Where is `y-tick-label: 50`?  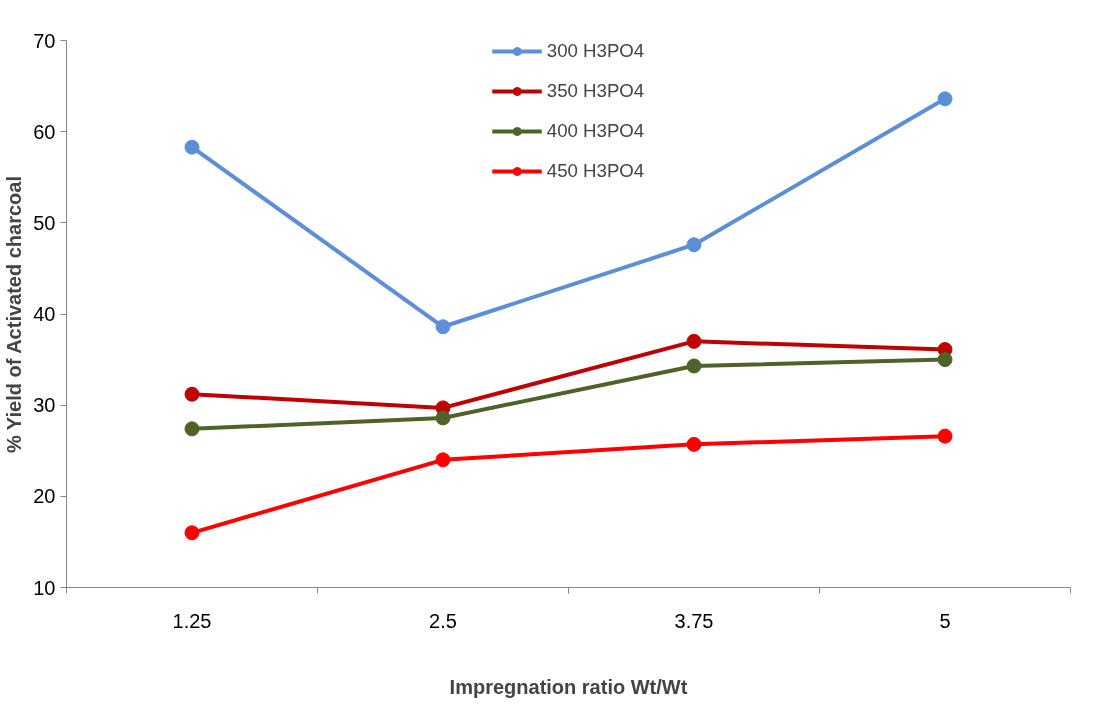
y-tick-label: 50 is located at coordinates (44, 222).